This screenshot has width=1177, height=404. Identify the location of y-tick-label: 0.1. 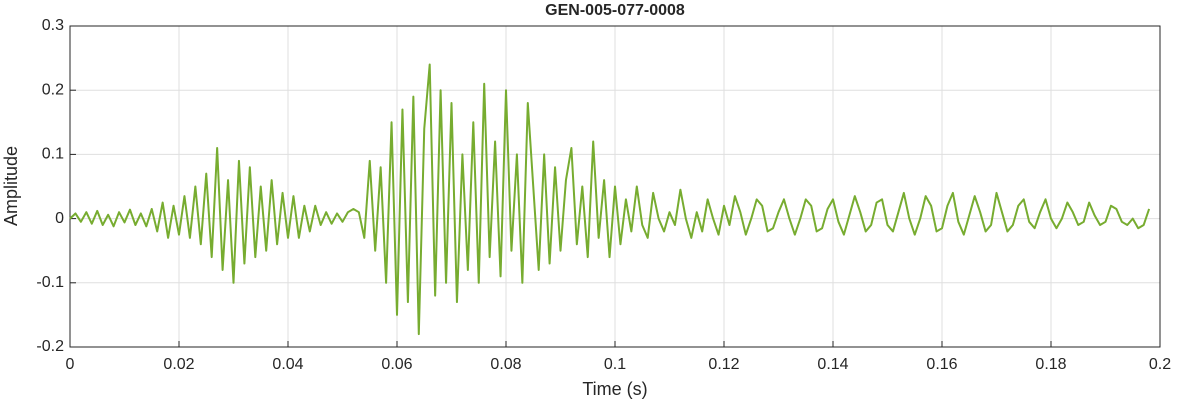
(53, 154).